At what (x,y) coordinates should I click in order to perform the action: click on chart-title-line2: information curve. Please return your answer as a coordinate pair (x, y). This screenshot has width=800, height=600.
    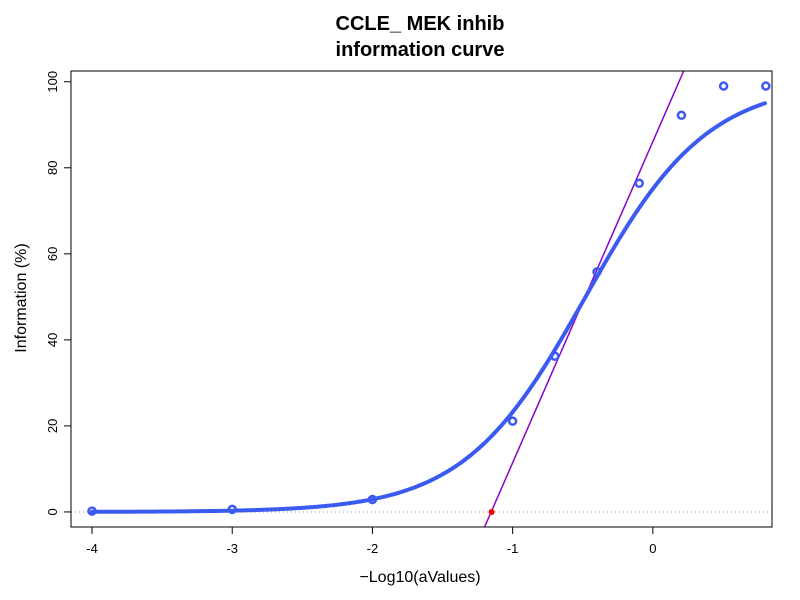
    Looking at the image, I should click on (420, 50).